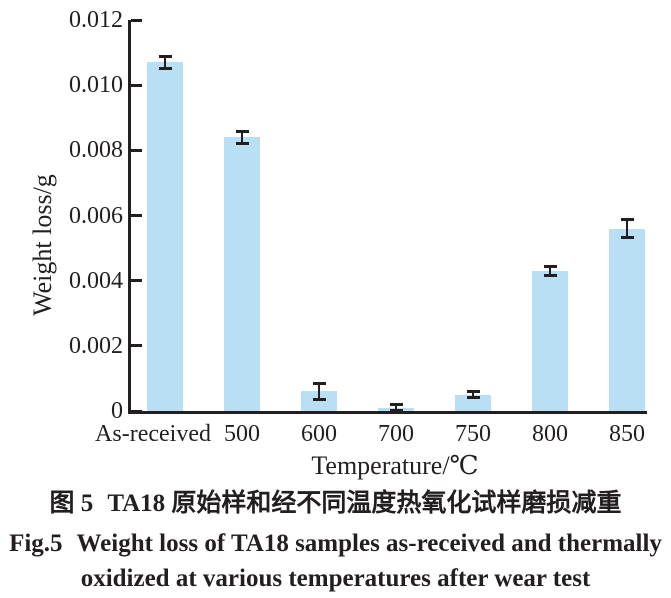 Image resolution: width=671 pixels, height=598 pixels. What do you see at coordinates (96, 150) in the screenshot?
I see `y-tick-label: 0.008` at bounding box center [96, 150].